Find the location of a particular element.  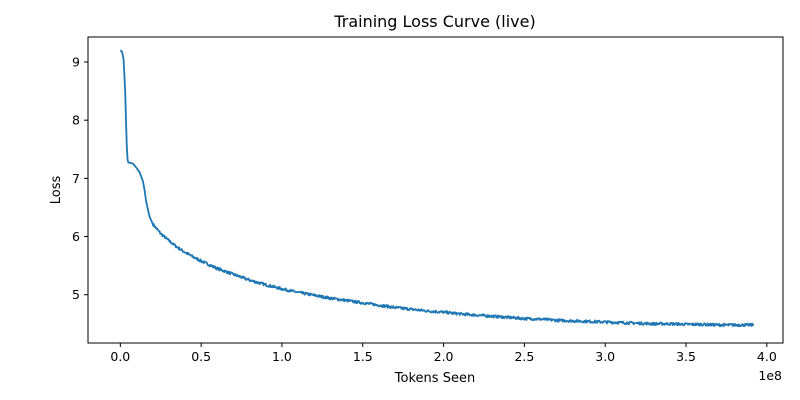

y-tick-label: 8 is located at coordinates (76, 120).